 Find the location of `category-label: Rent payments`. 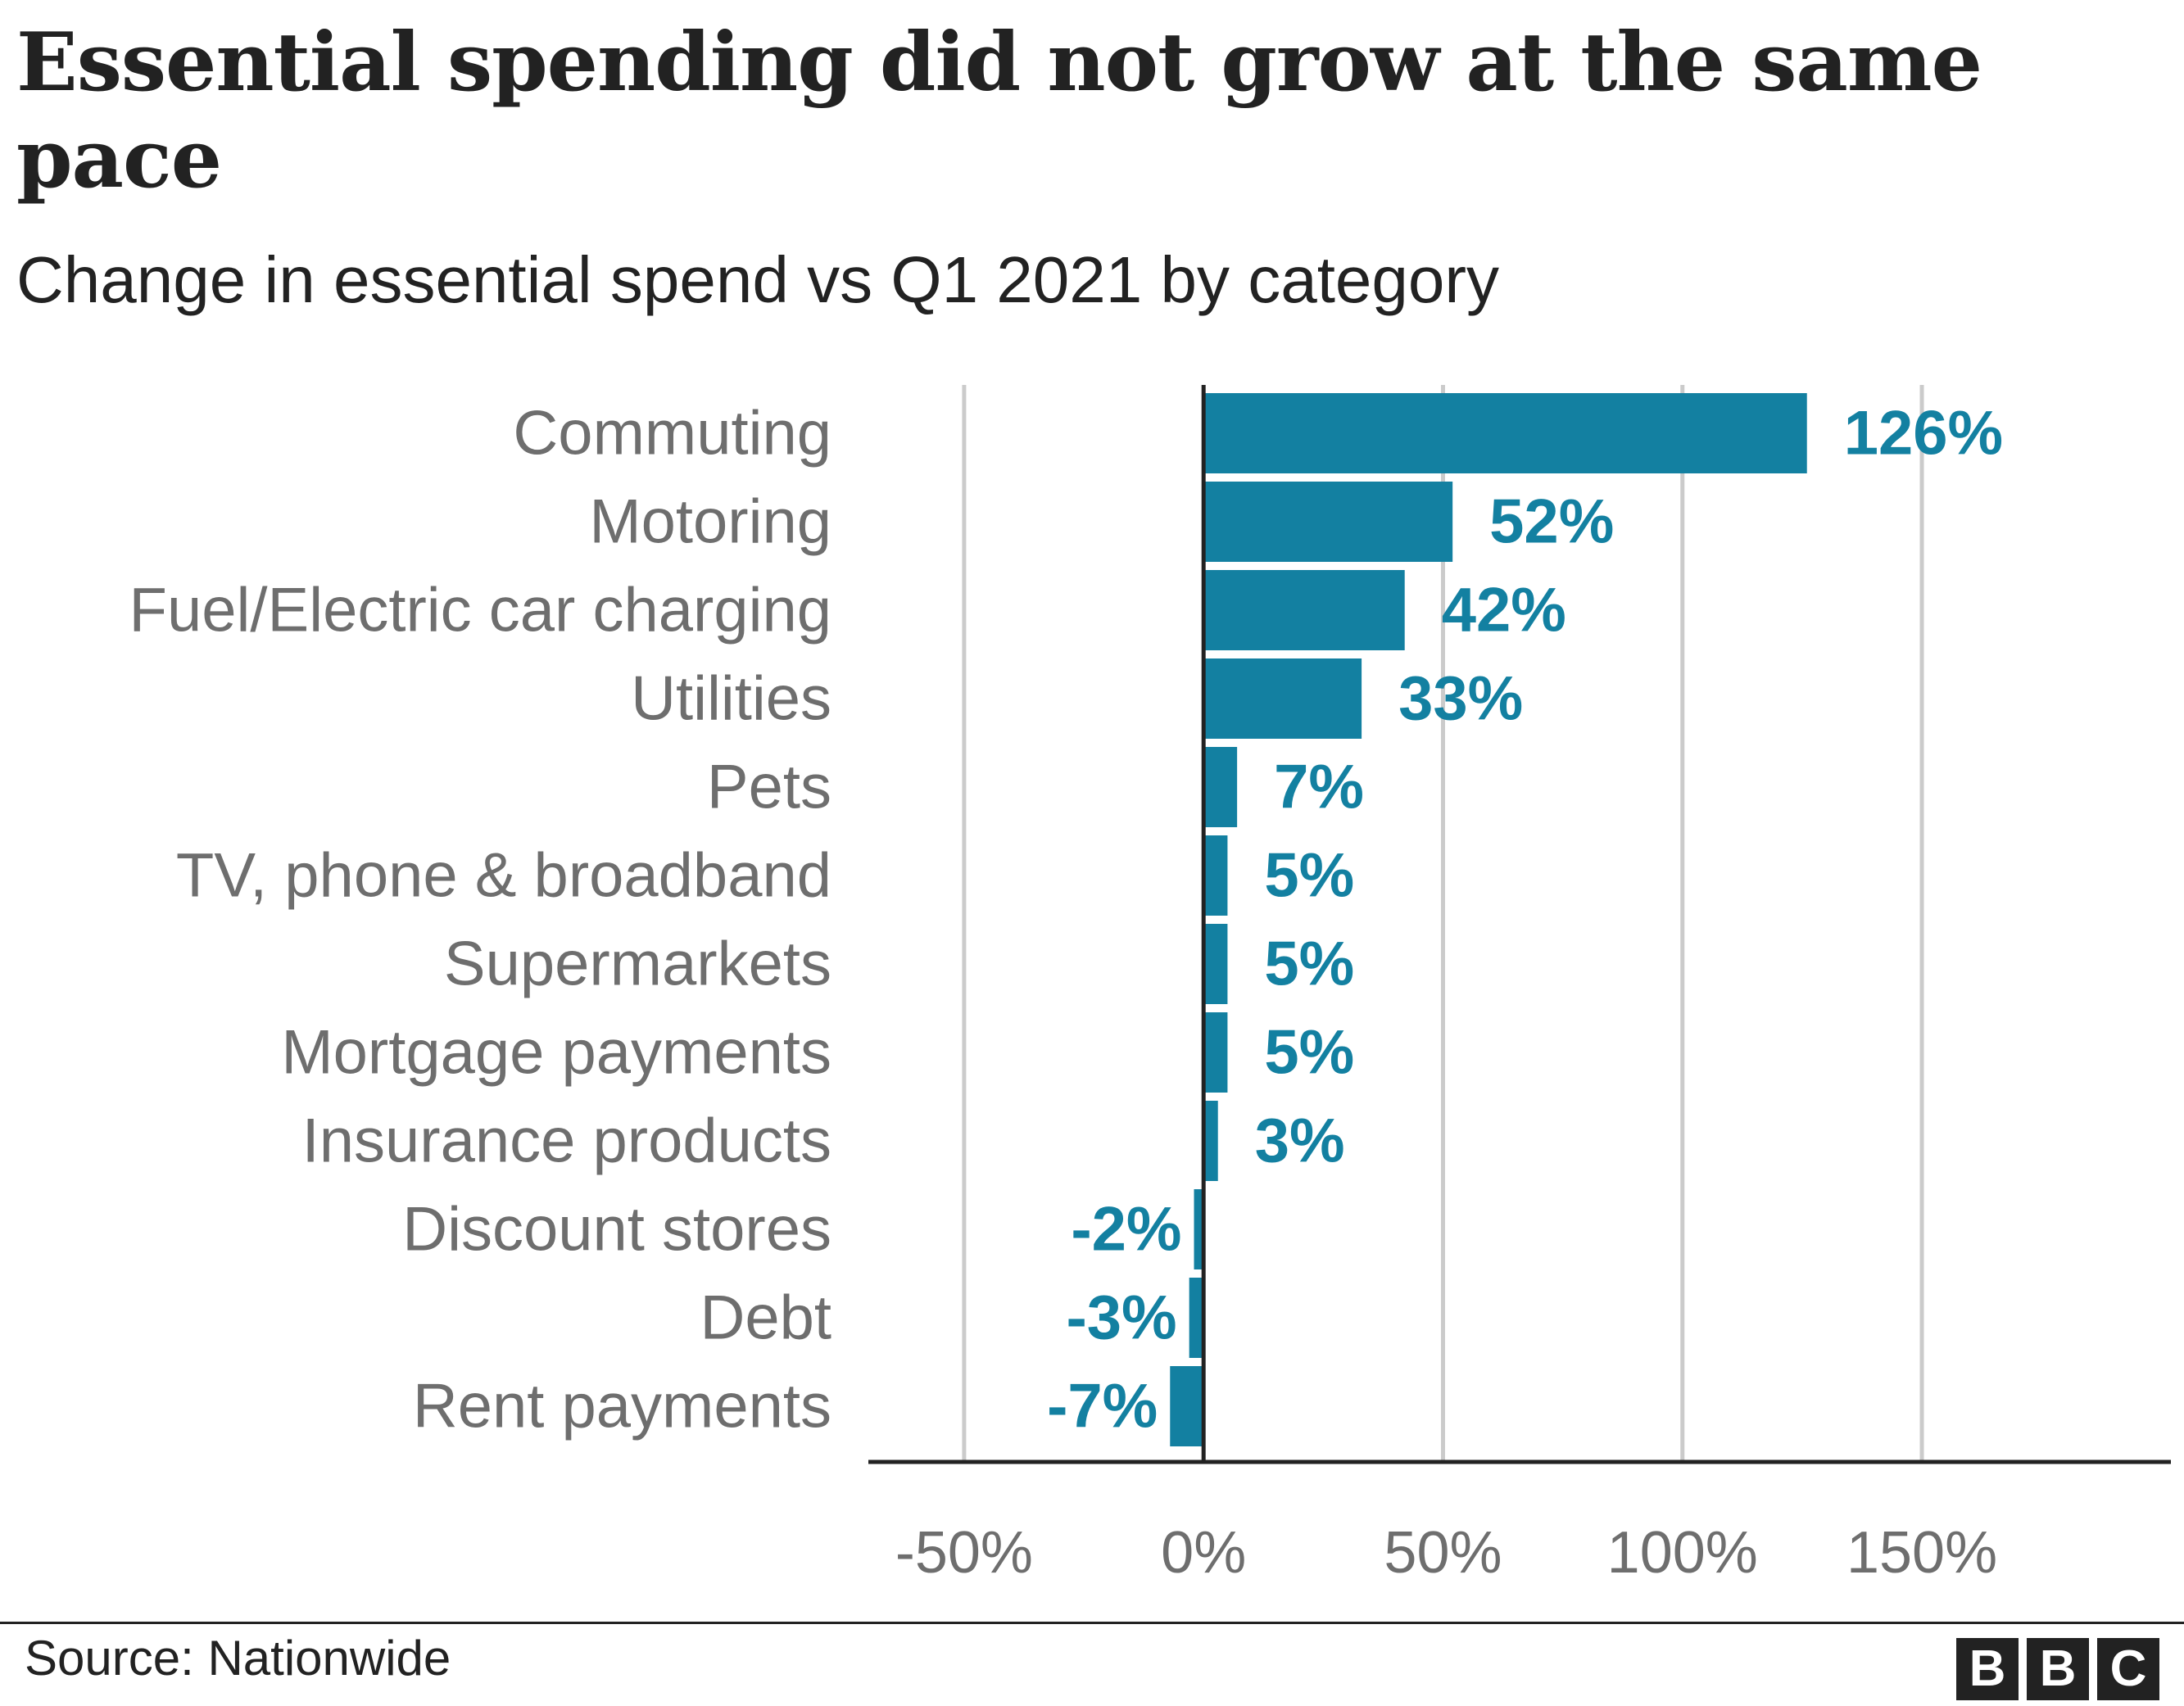

category-label: Rent payments is located at coordinates (622, 1406).